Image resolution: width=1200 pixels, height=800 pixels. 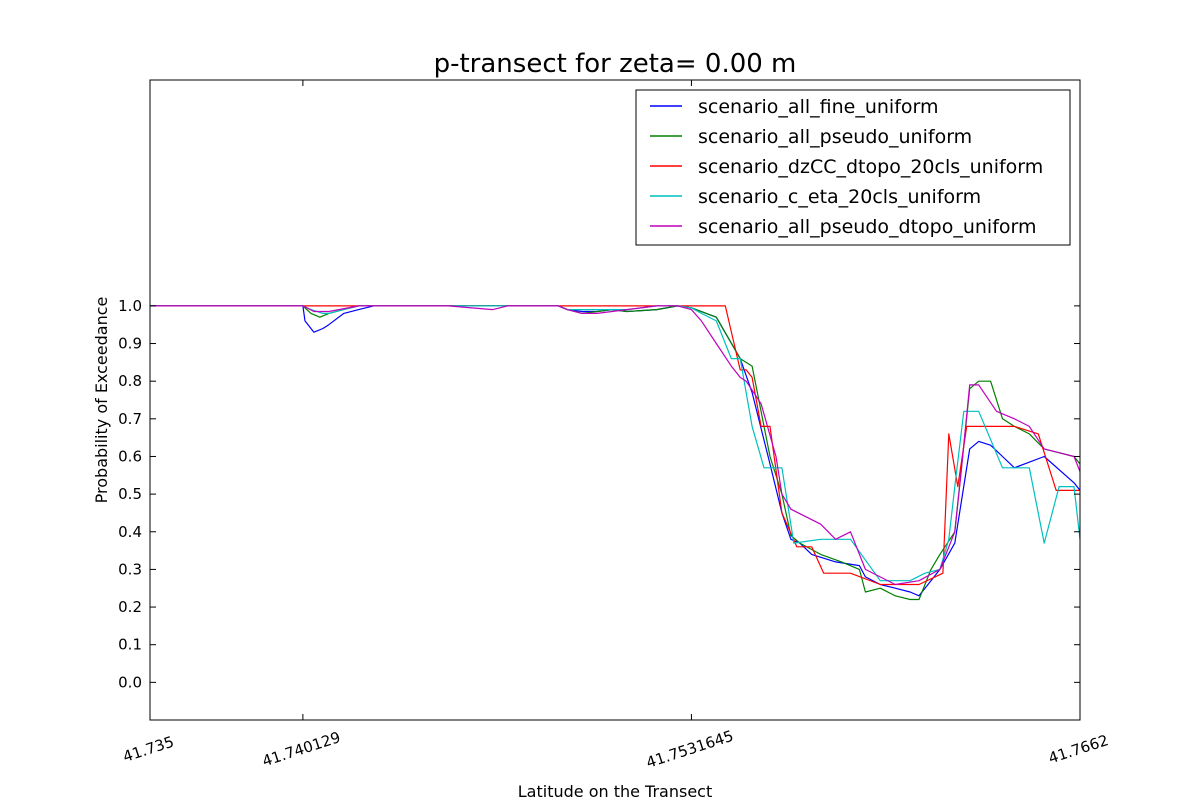 What do you see at coordinates (101, 400) in the screenshot?
I see `y-axis-label: Probability of Exceedance` at bounding box center [101, 400].